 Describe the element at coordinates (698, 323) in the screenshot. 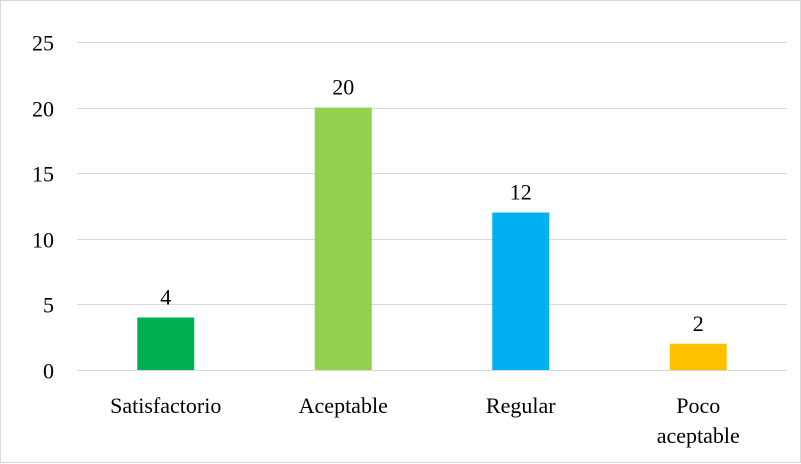

I see `data-label: 2` at that location.